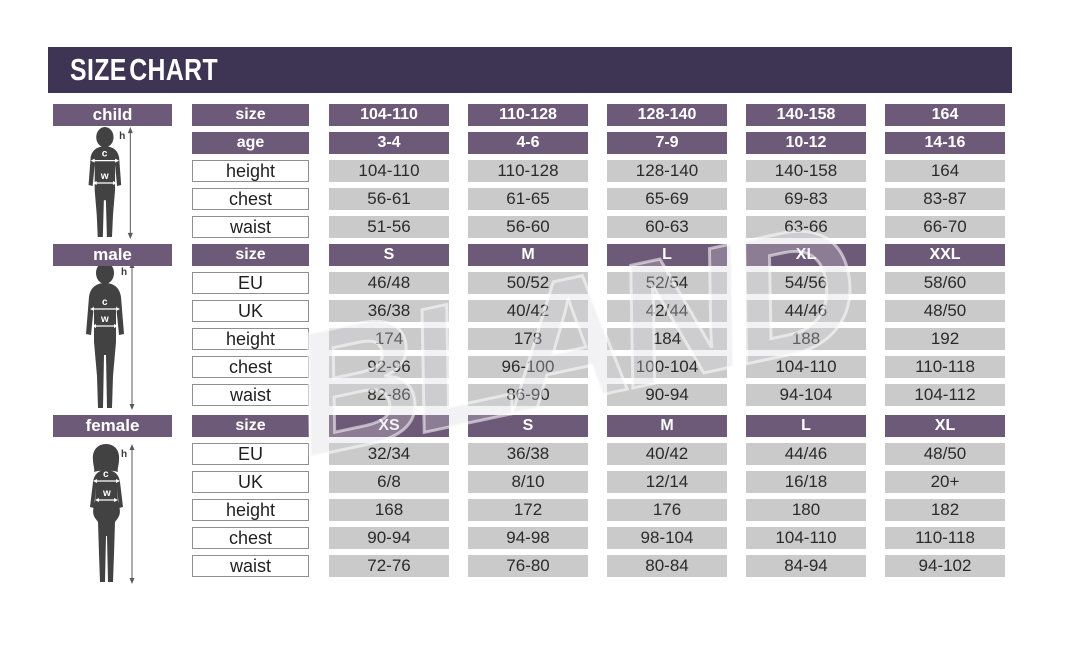 This screenshot has height=645, width=1065. Describe the element at coordinates (667, 311) in the screenshot. I see `value-cell: 42/44` at that location.